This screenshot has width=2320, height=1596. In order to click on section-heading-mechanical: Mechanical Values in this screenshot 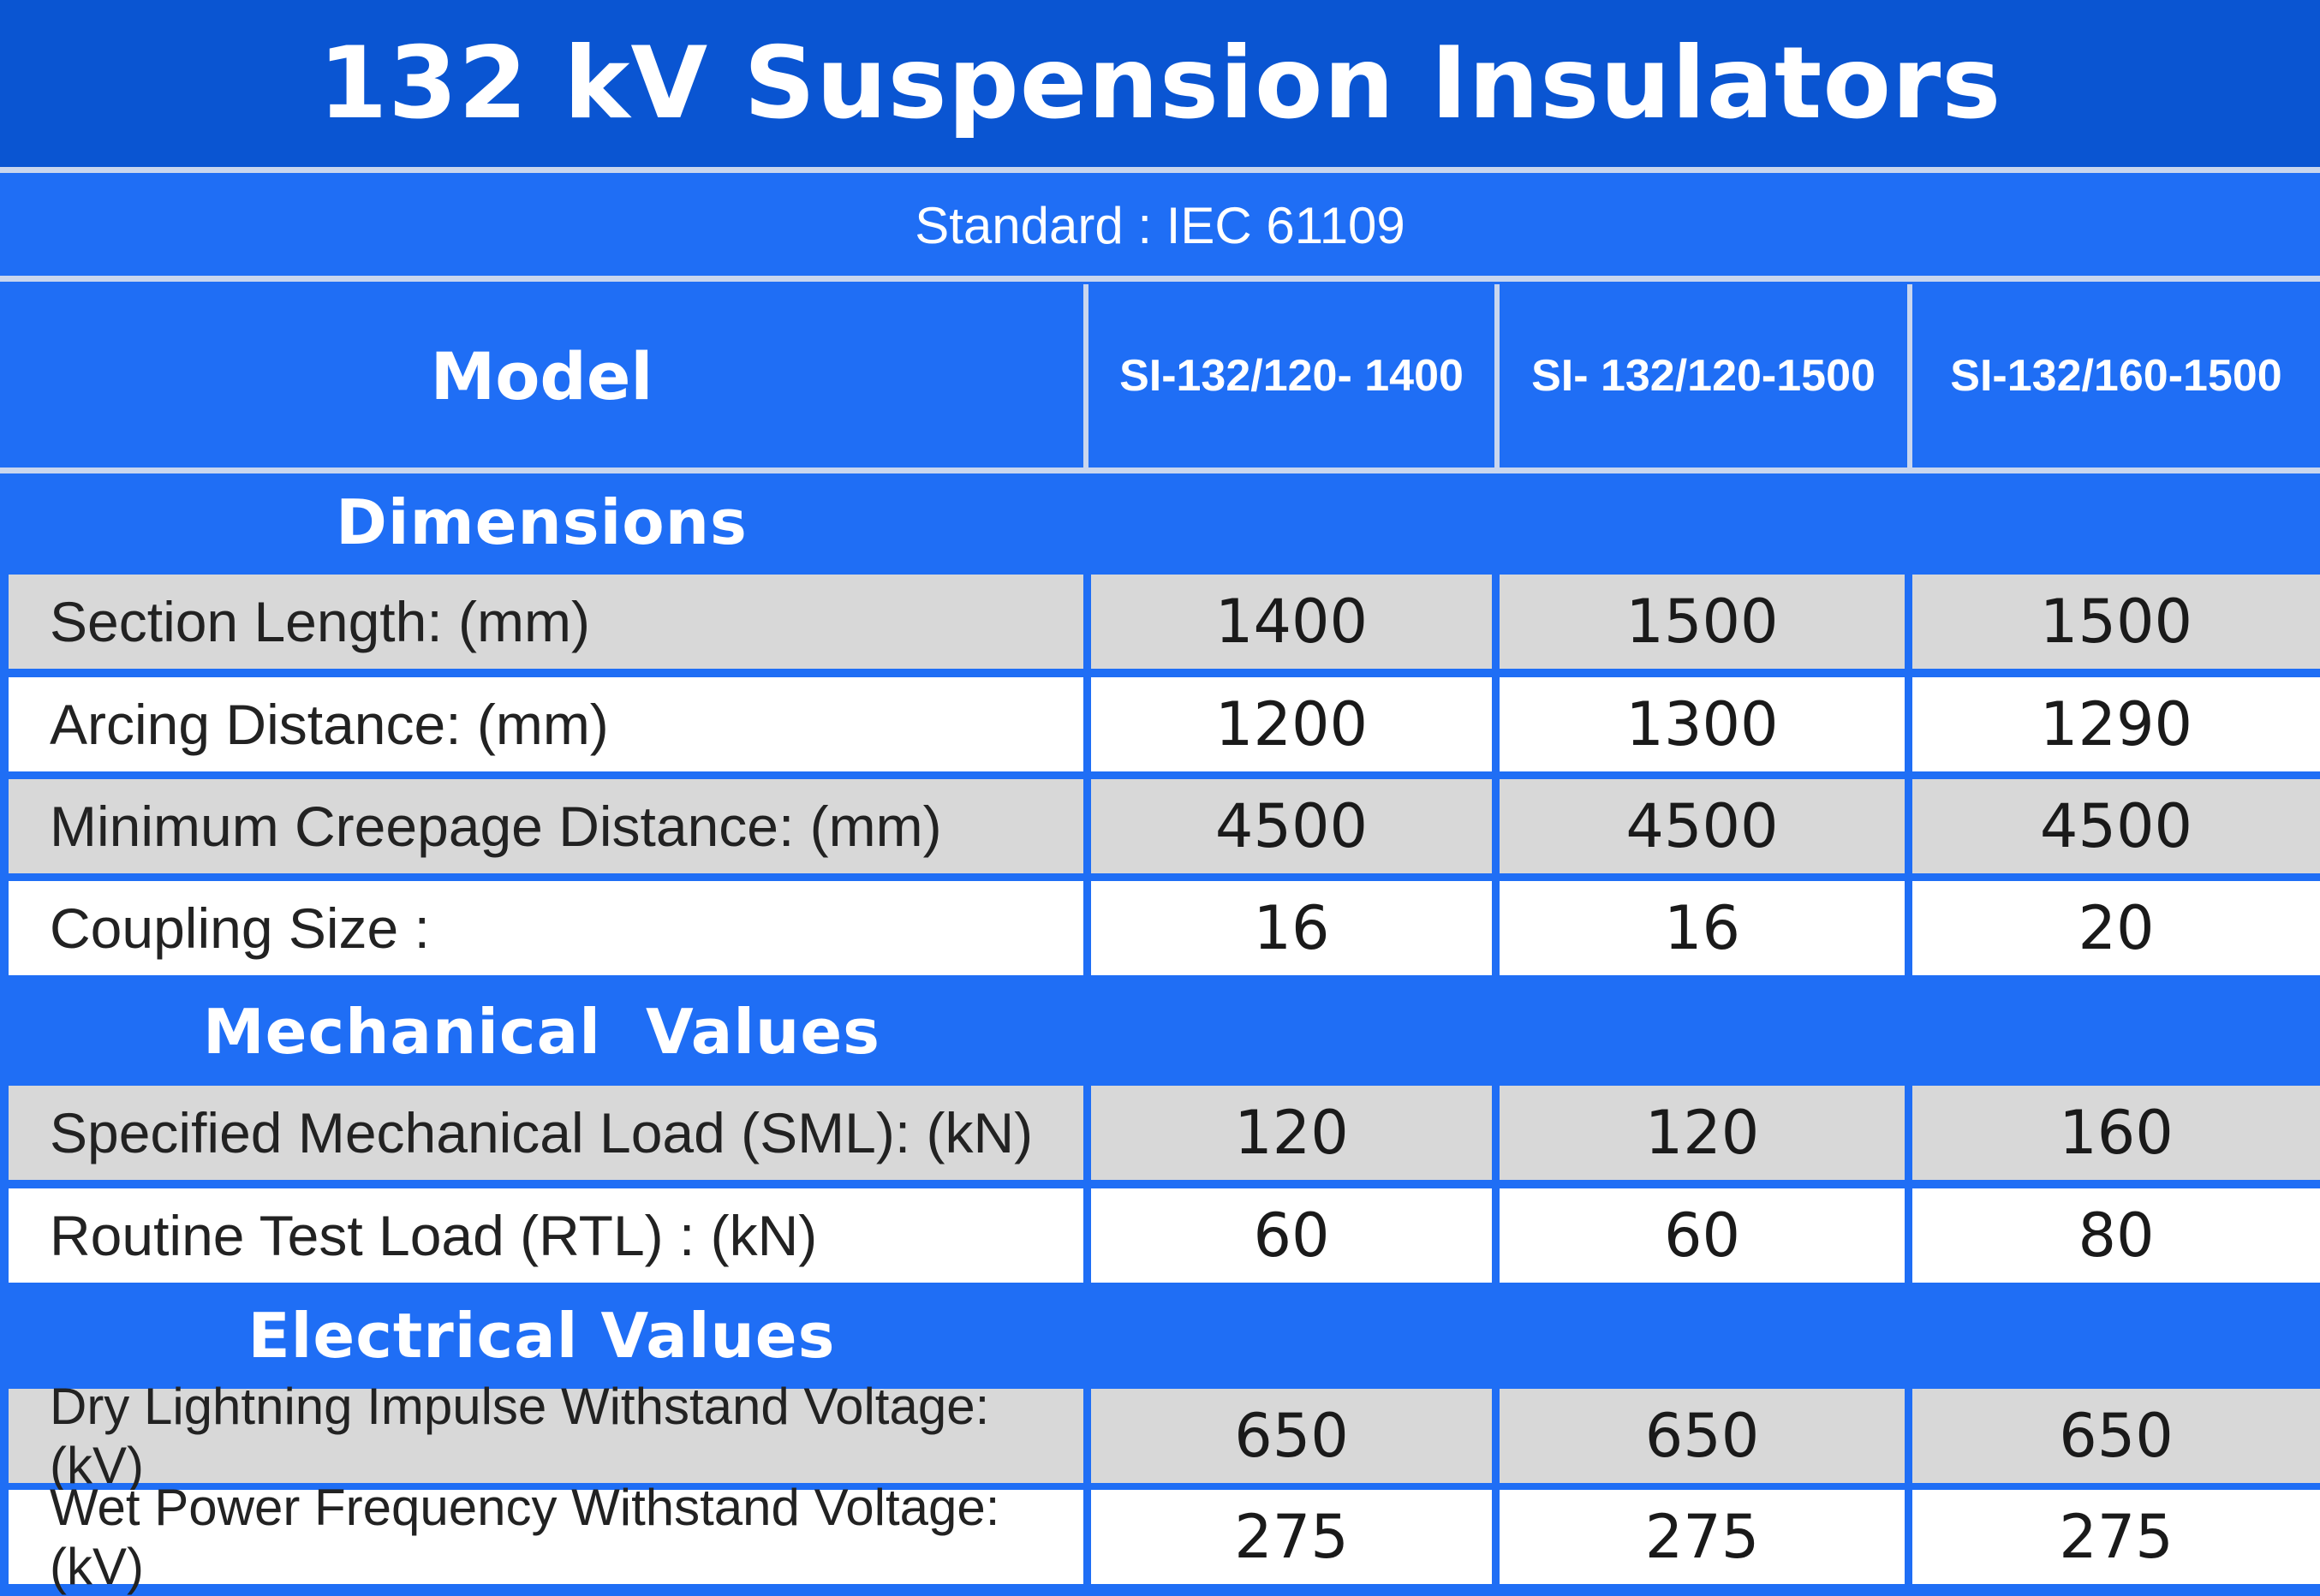, I will do `click(541, 1032)`.